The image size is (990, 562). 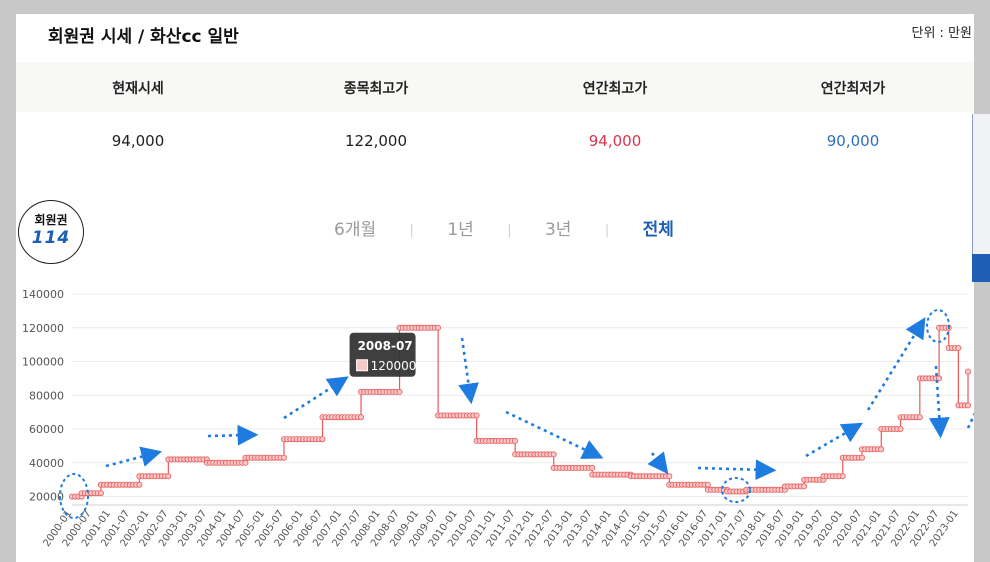 What do you see at coordinates (138, 89) in the screenshot?
I see `summary-header-current: 현재시세` at bounding box center [138, 89].